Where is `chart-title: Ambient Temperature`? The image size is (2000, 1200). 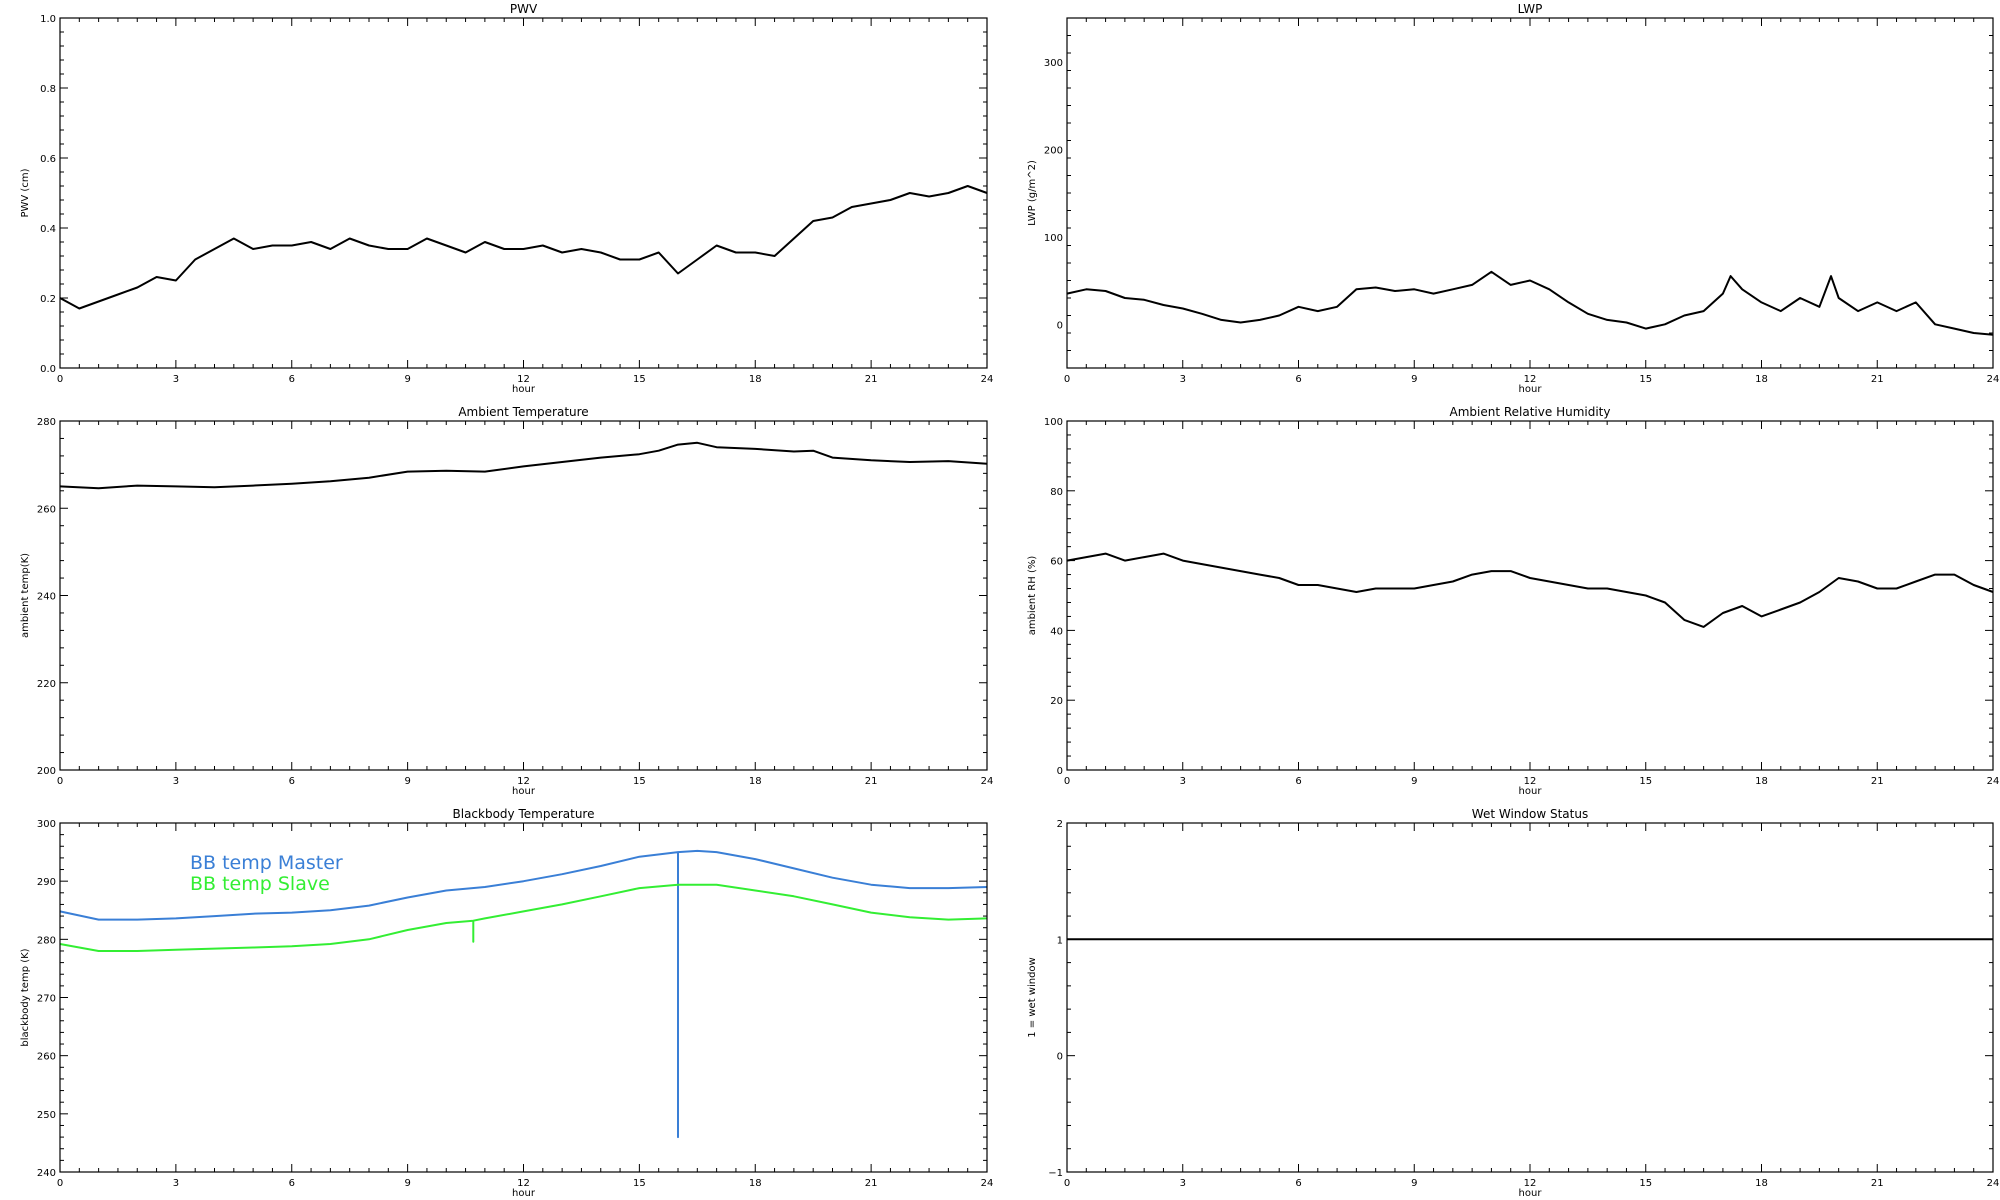 chart-title: Ambient Temperature is located at coordinates (523, 412).